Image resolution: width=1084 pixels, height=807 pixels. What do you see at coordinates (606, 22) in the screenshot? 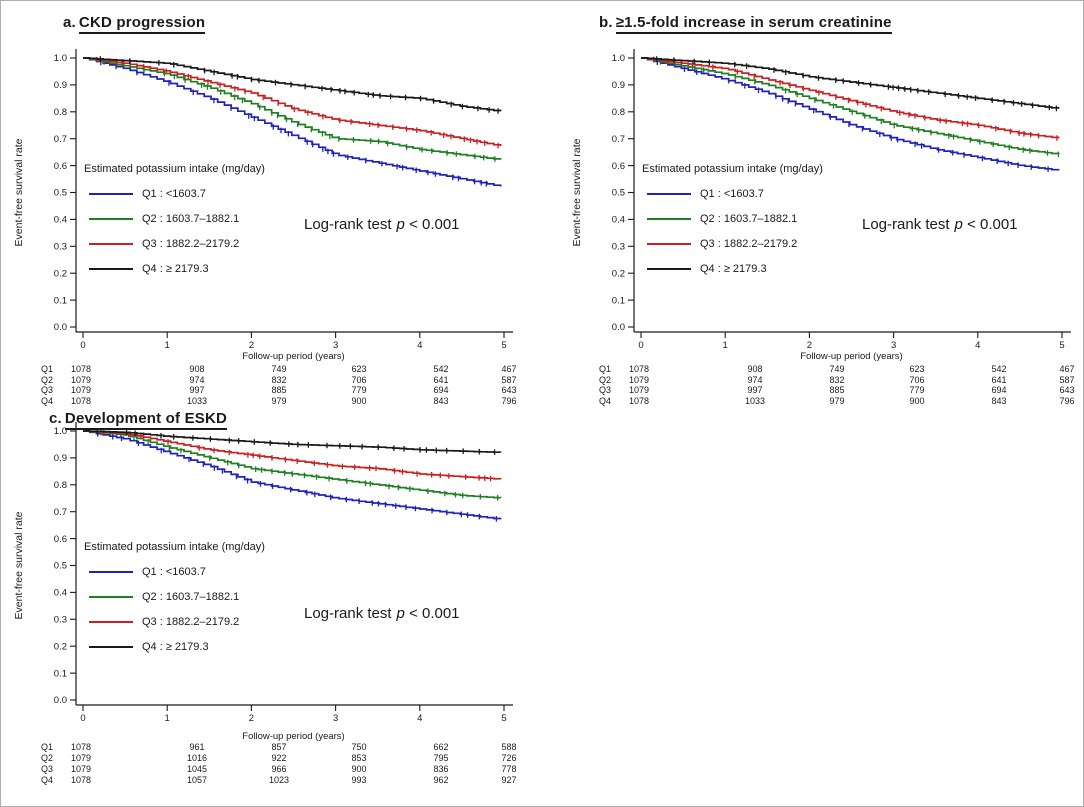
I see `panel-letter: b.` at bounding box center [606, 22].